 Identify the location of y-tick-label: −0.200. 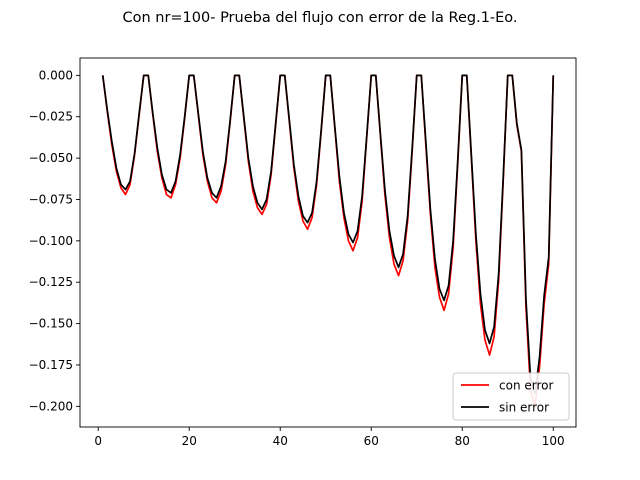
(51, 406).